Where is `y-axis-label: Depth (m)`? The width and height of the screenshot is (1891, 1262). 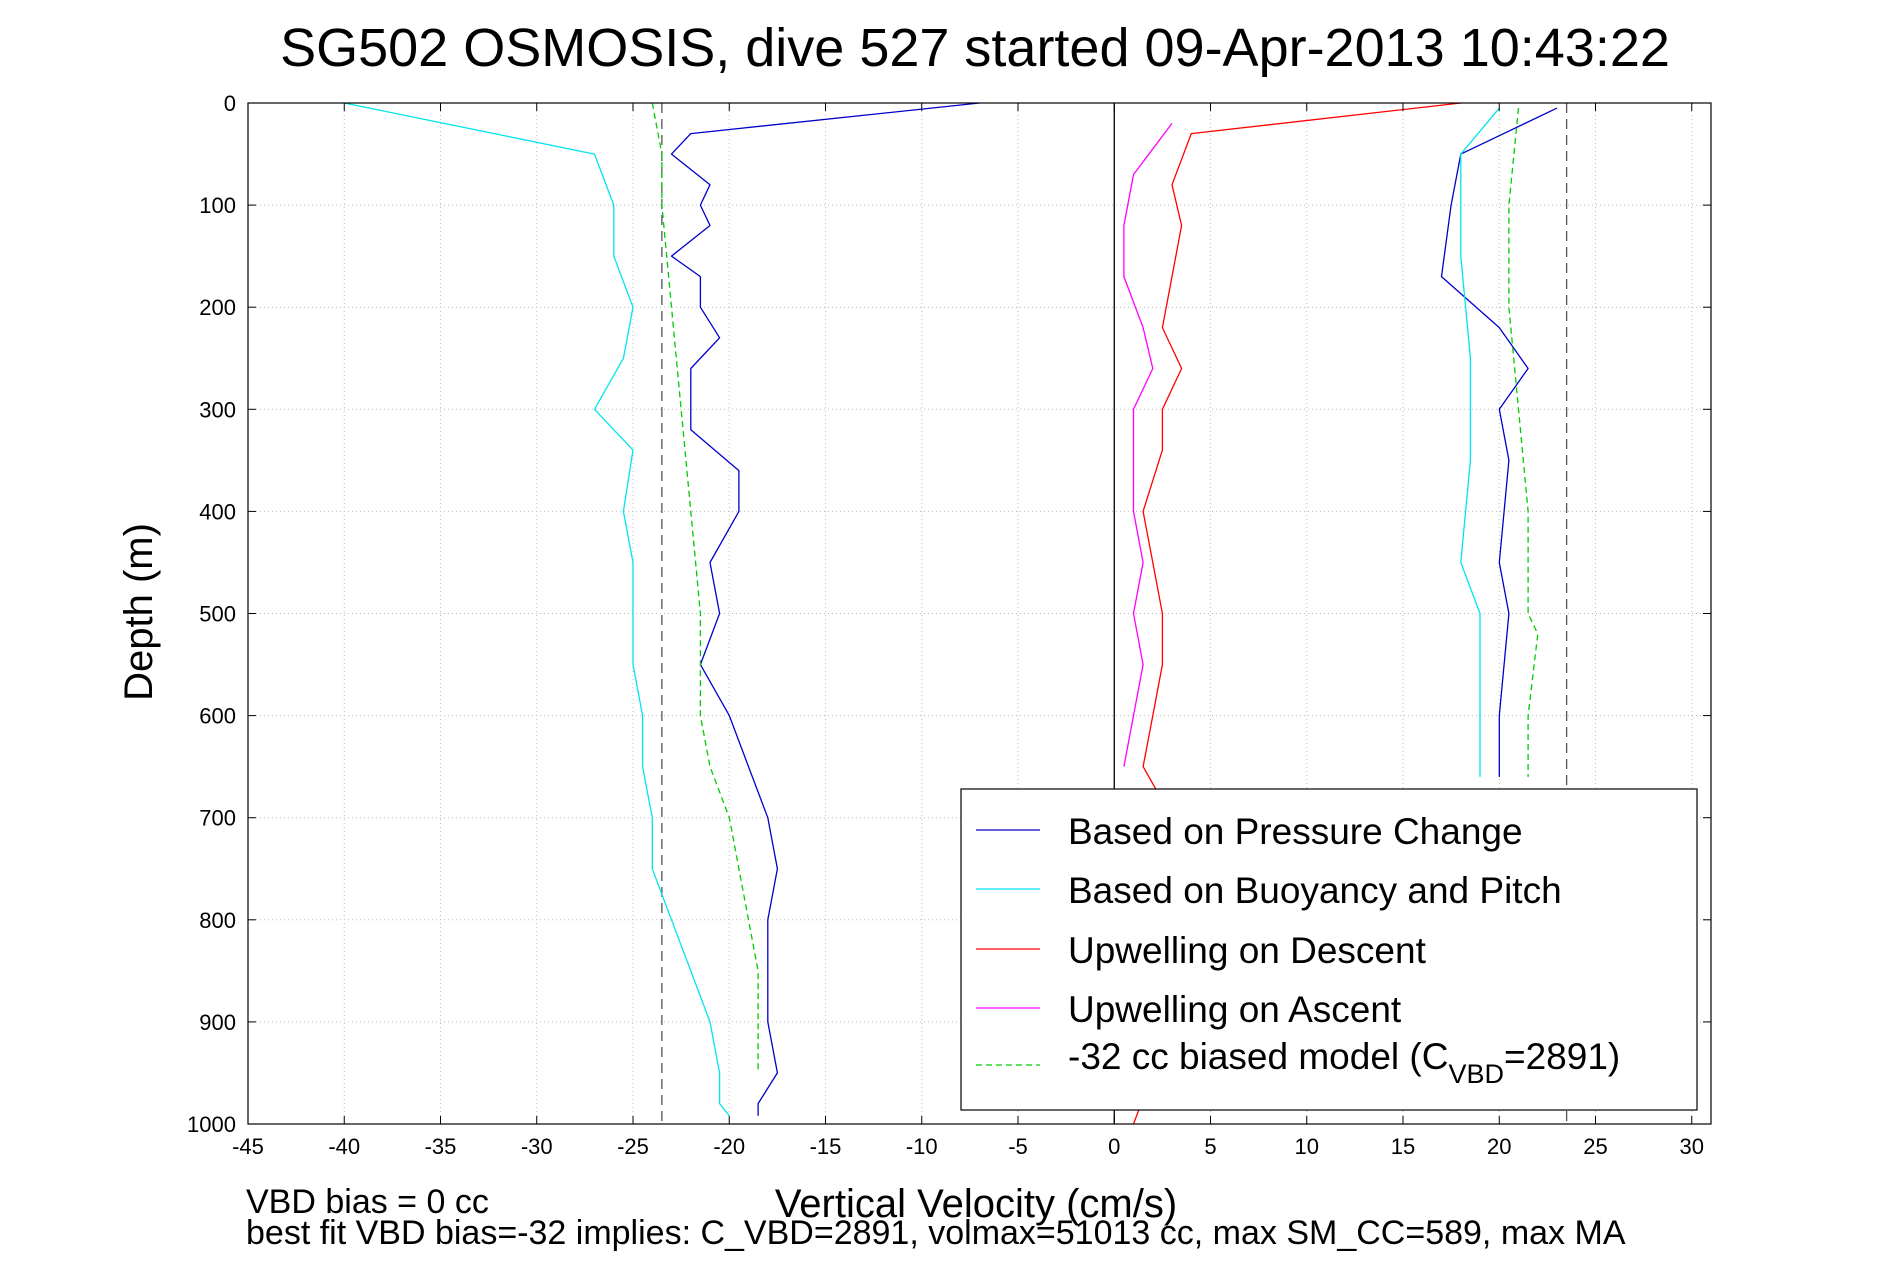
y-axis-label: Depth (m) is located at coordinates (139, 612).